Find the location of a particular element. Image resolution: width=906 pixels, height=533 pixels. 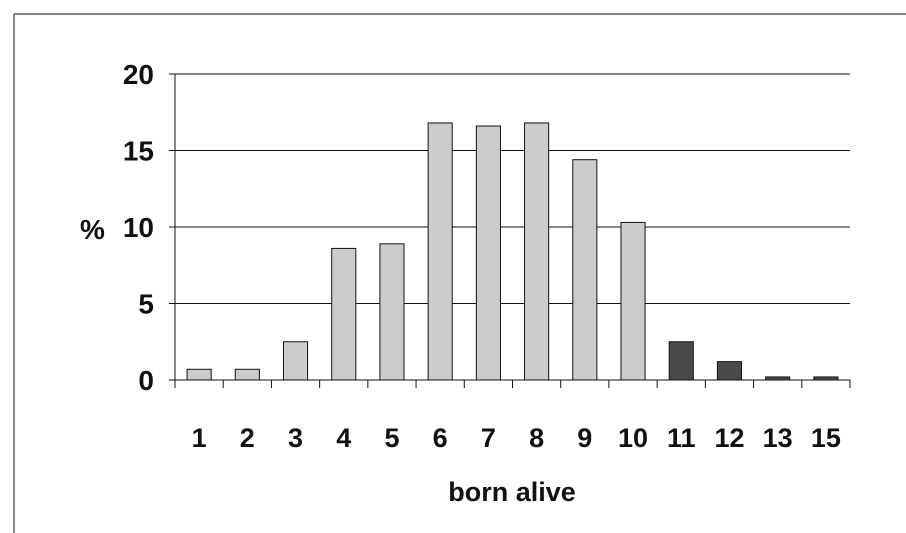

y-tick-labels: 0 5 10 15 20 is located at coordinates (138, 227).